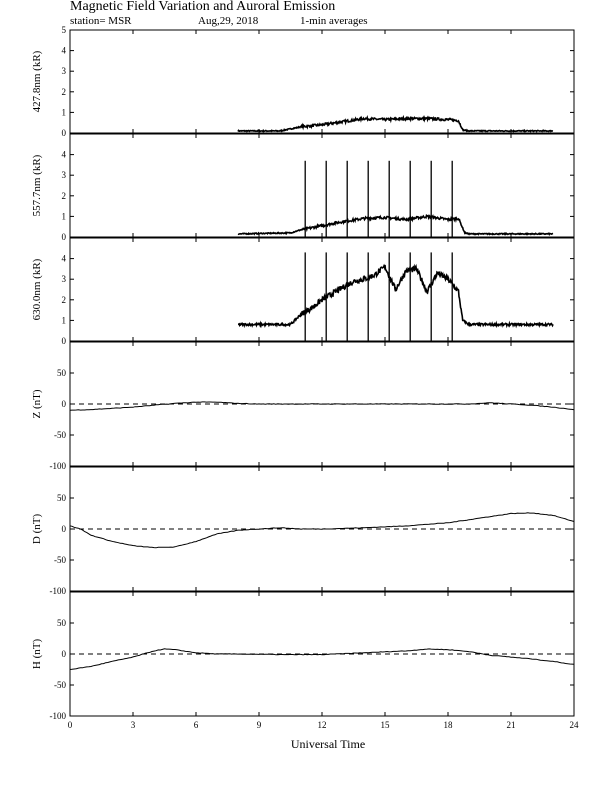  What do you see at coordinates (101, 21) in the screenshot?
I see `station-label: station= MSR` at bounding box center [101, 21].